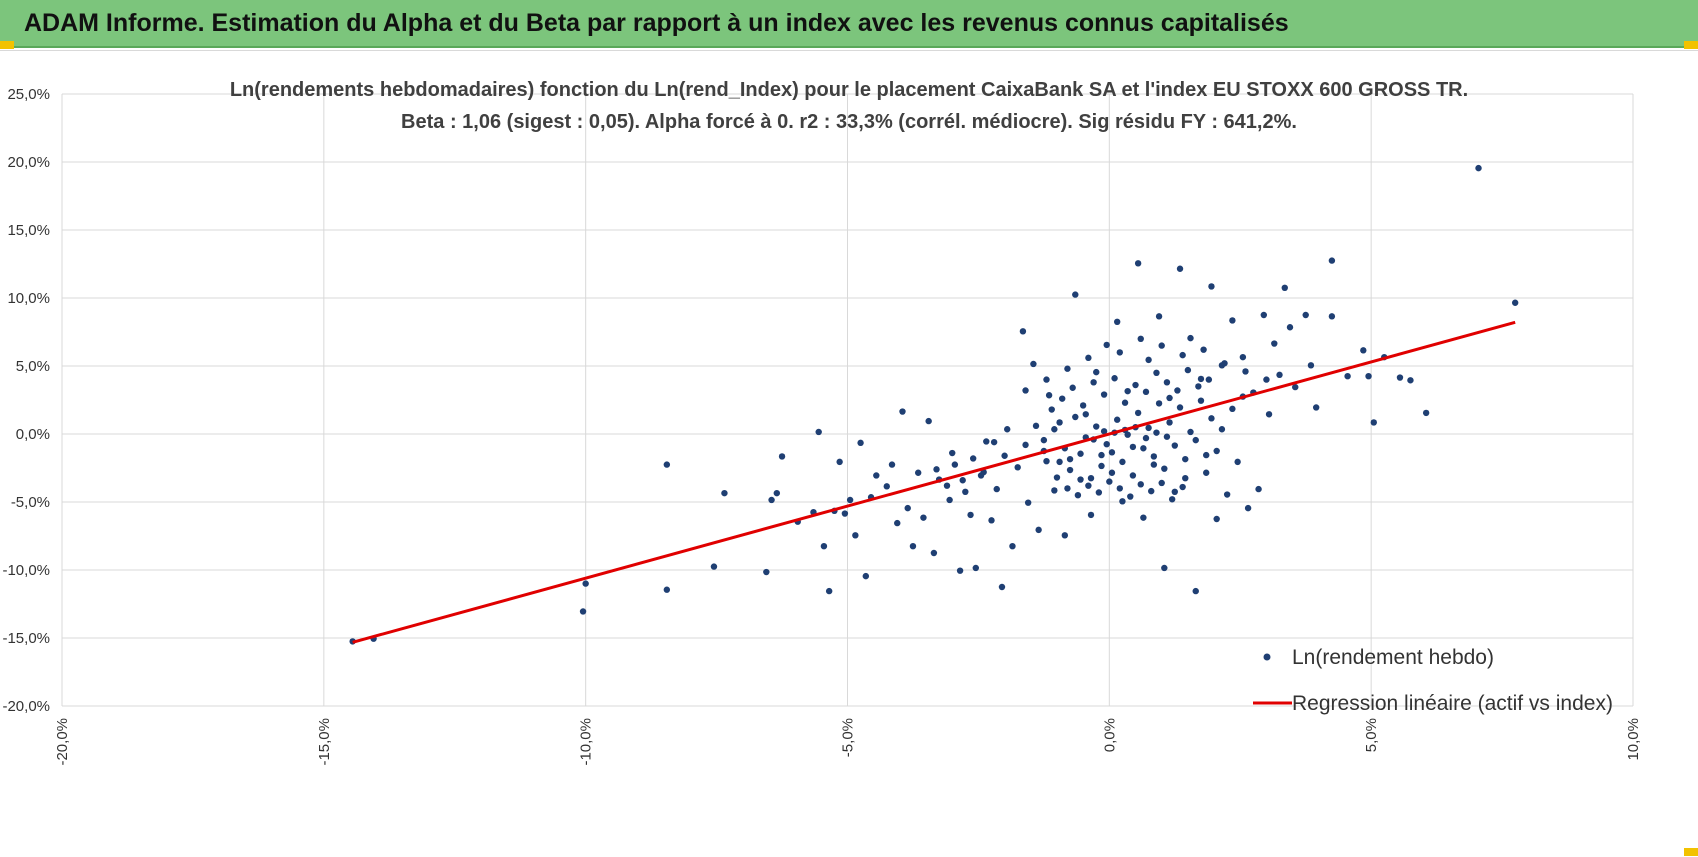  I want to click on legend-point-marker, so click(1267, 657).